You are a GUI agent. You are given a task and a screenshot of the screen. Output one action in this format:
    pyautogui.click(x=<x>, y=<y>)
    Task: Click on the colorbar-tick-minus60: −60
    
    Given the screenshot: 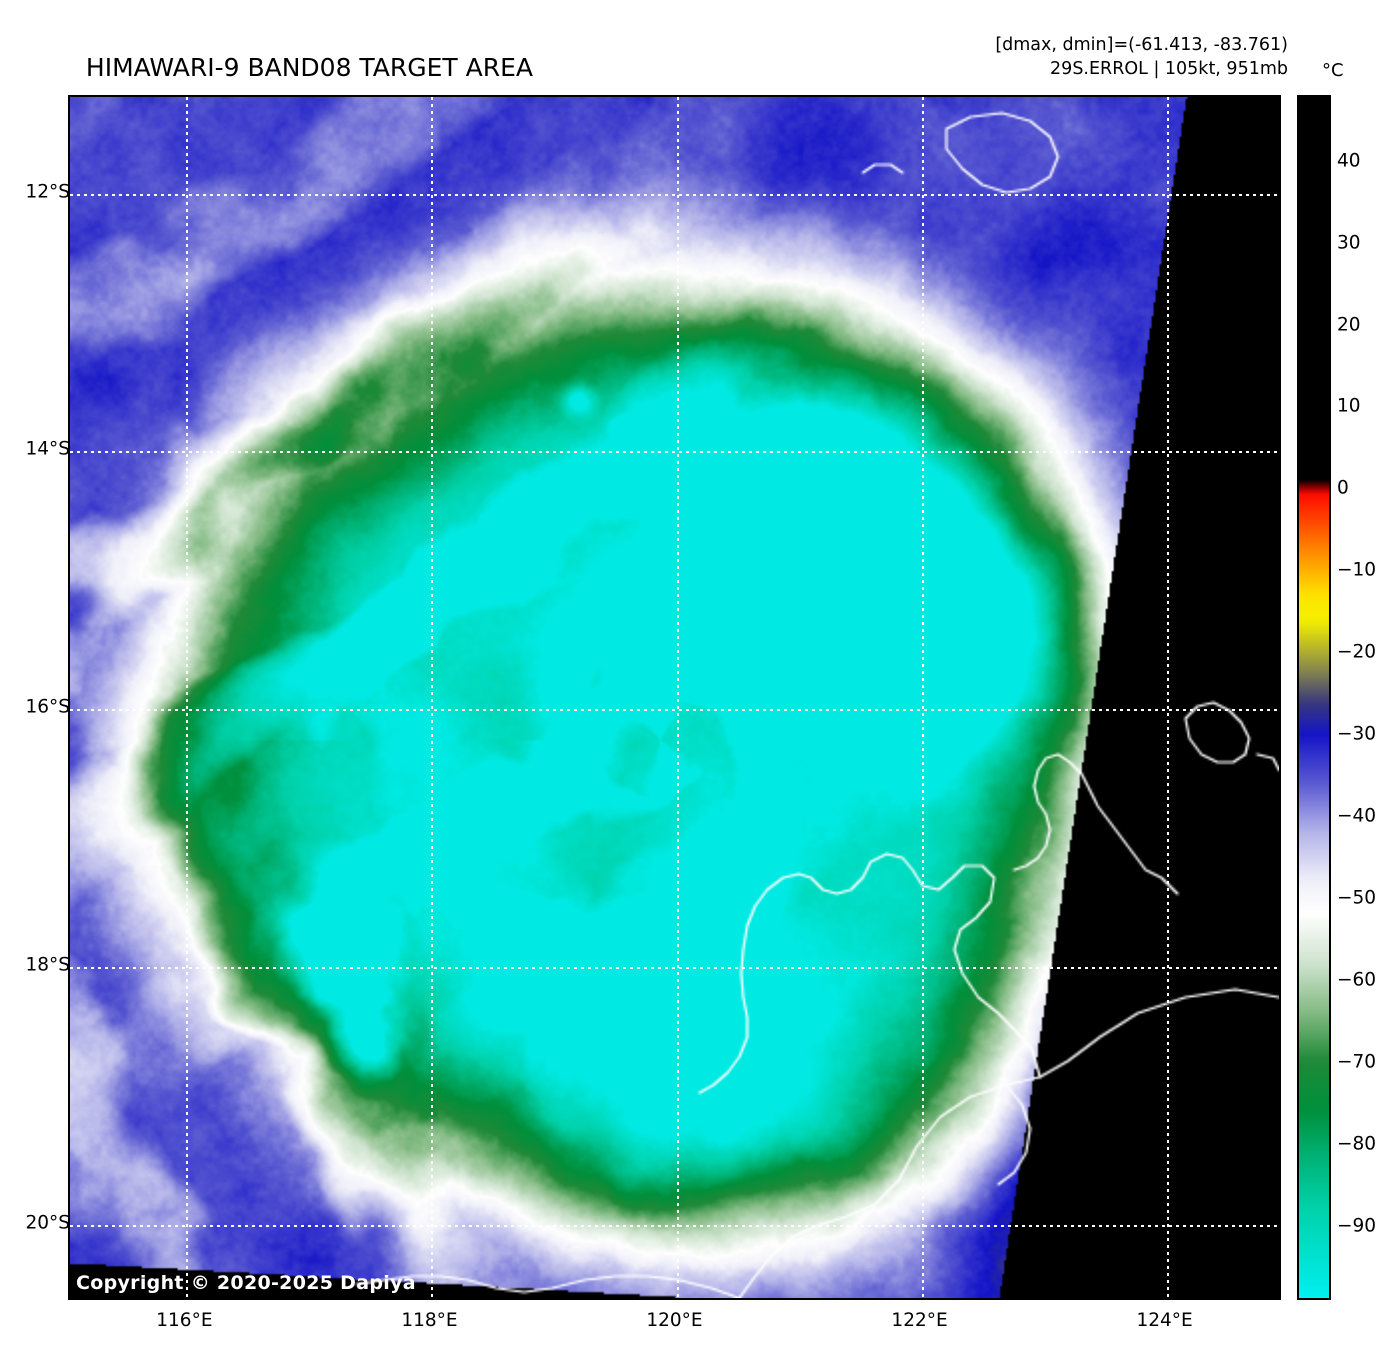 What is the action you would take?
    pyautogui.click(x=1357, y=980)
    